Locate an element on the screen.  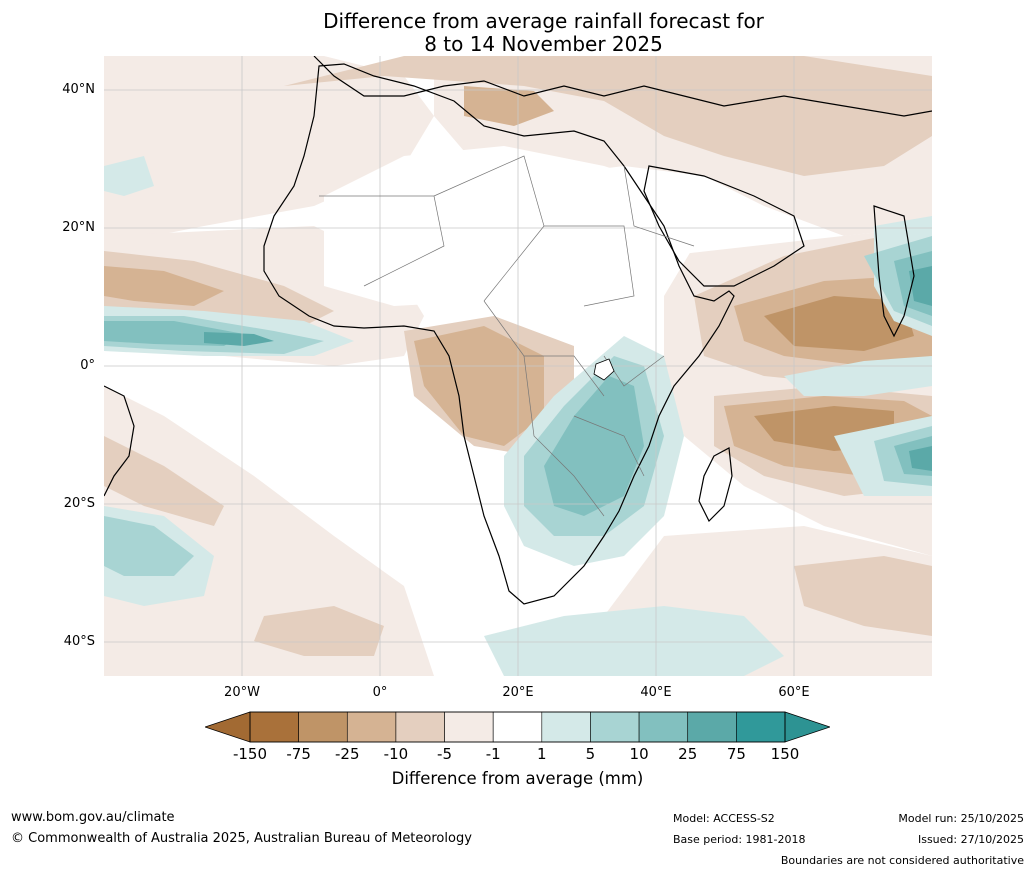
colorbar-tick-label: 25 is located at coordinates (688, 754).